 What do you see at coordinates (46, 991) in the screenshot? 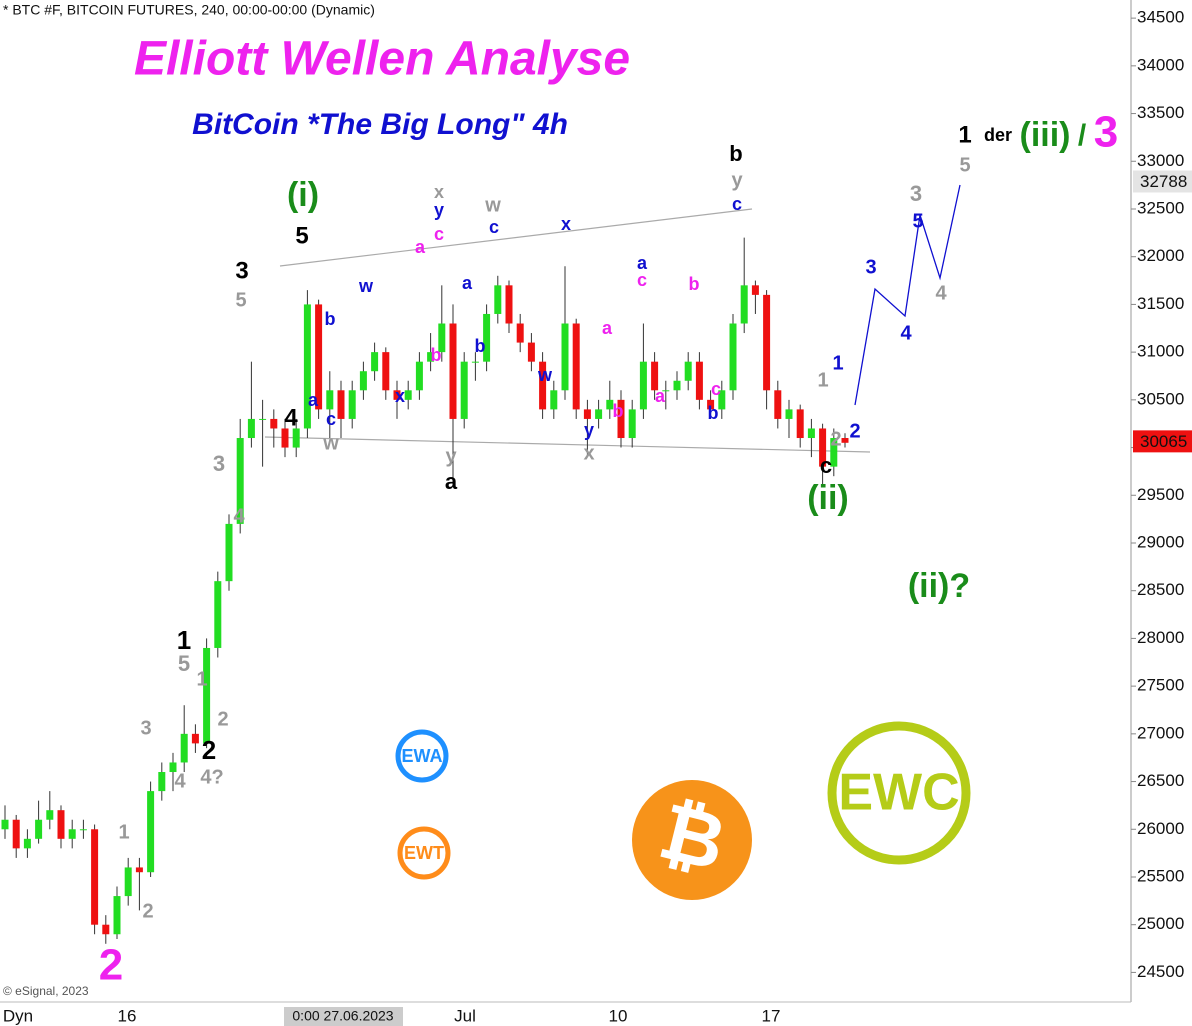
I see `watermark: © eSignal, 2023` at bounding box center [46, 991].